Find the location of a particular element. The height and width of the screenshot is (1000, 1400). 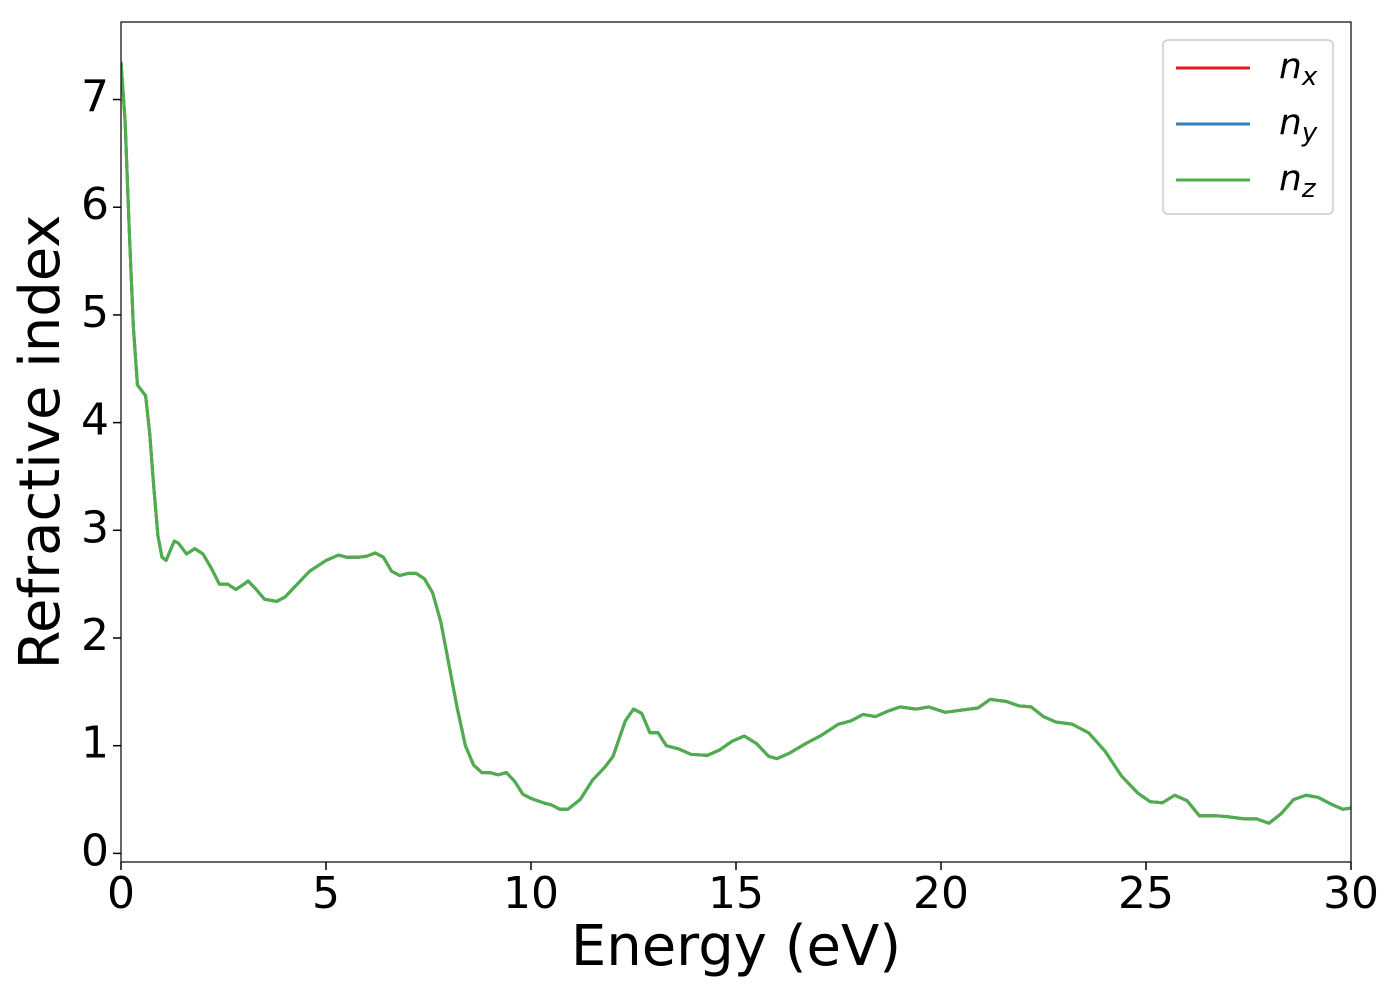

y-tick-label: 7 is located at coordinates (95, 97).